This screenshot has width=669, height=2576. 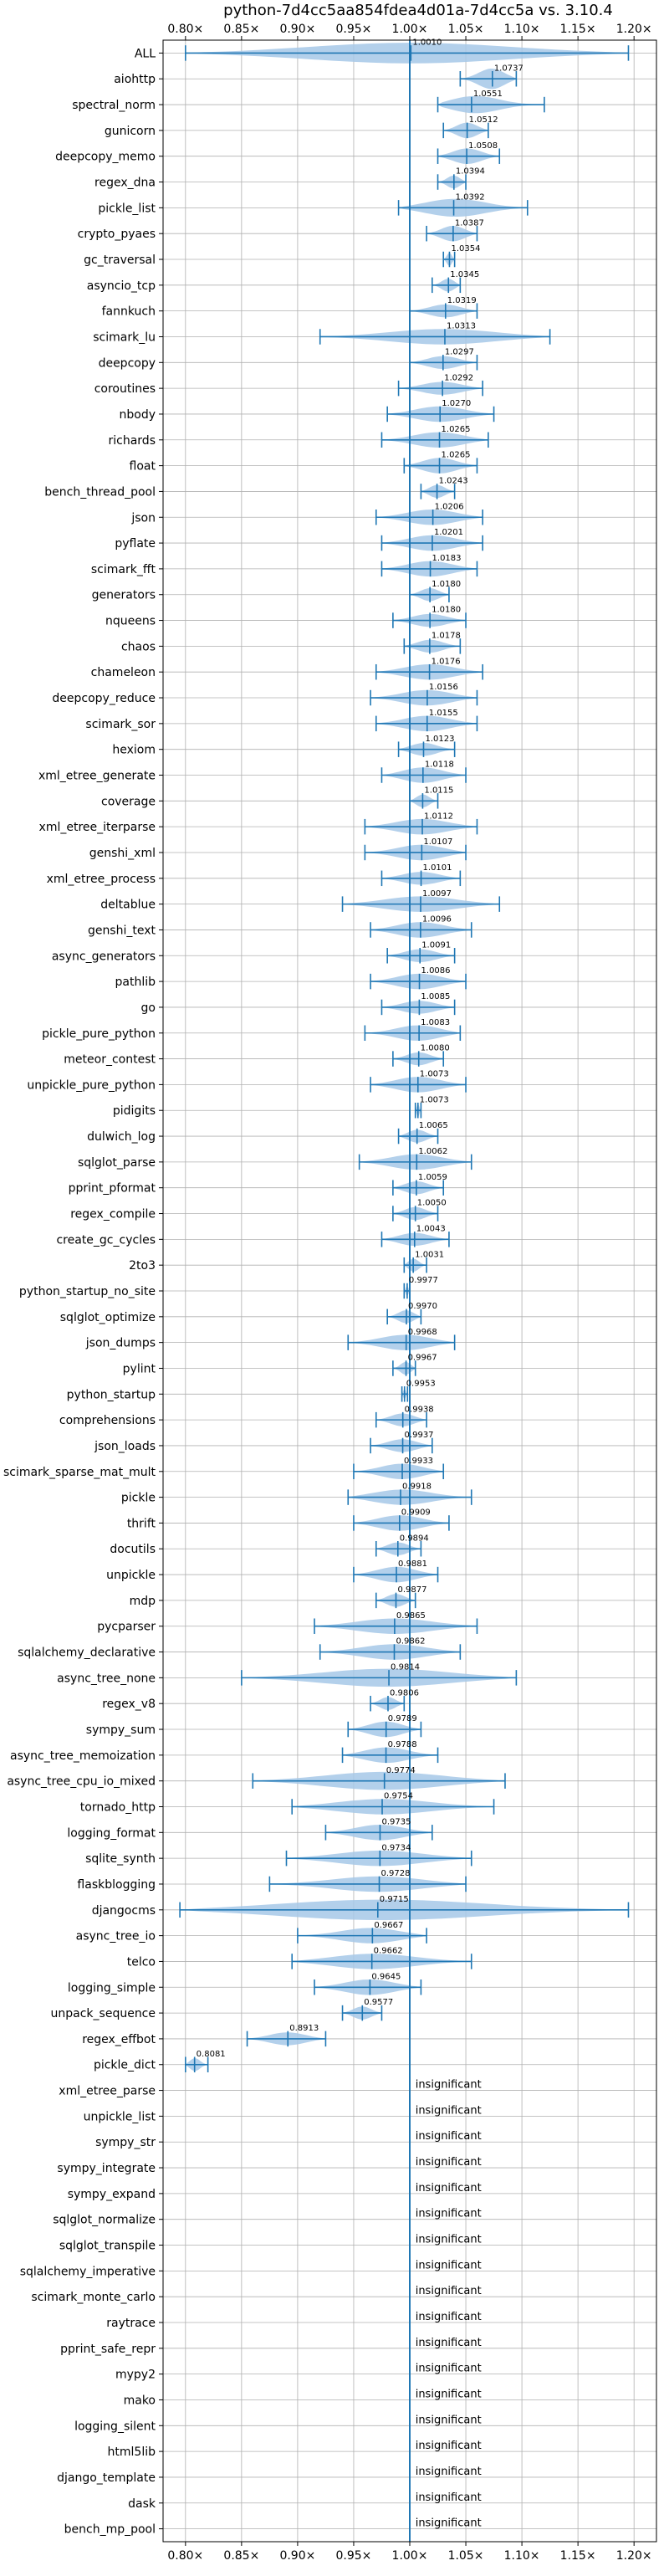 What do you see at coordinates (113, 1189) in the screenshot?
I see `benchmark-label: pprint_pformat` at bounding box center [113, 1189].